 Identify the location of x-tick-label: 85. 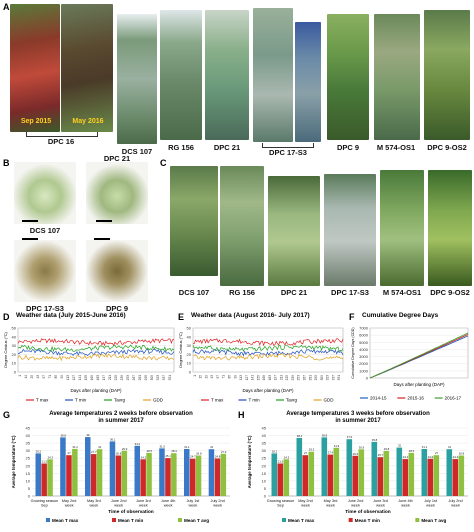
(56, 377).